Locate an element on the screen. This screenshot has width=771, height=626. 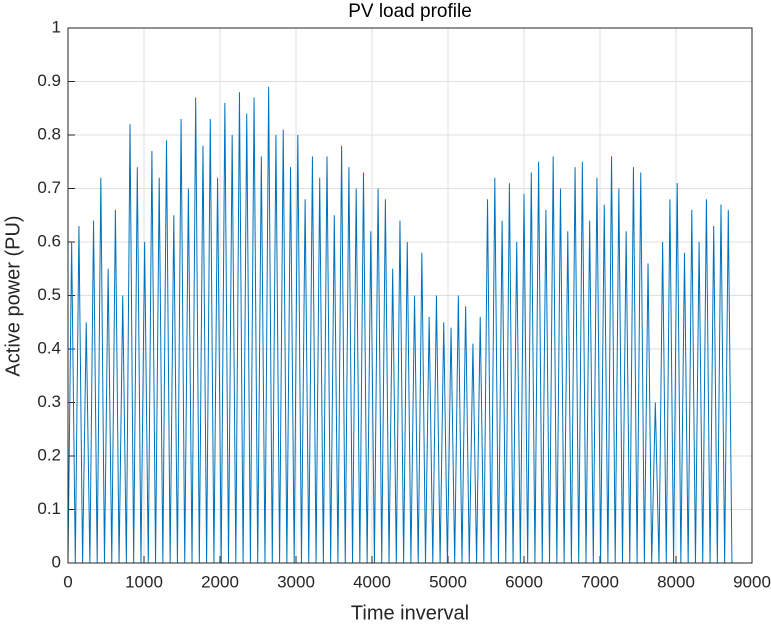
y-tick-label: 0.9 is located at coordinates (49, 80).